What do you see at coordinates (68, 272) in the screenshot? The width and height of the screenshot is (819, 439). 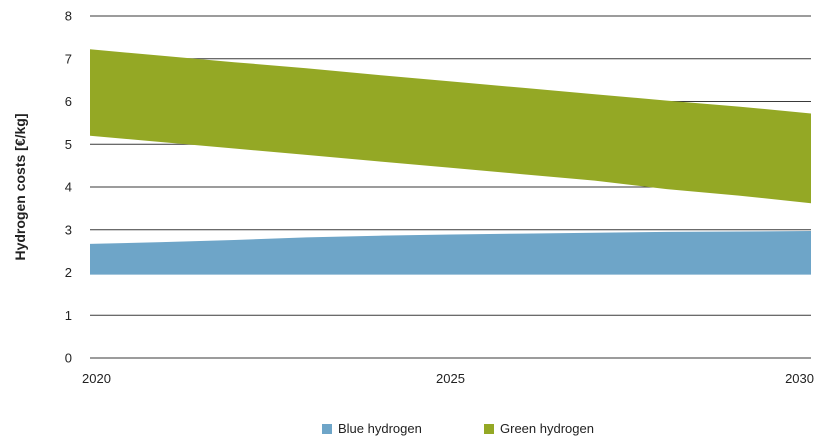 I see `y-tick-label: 2` at bounding box center [68, 272].